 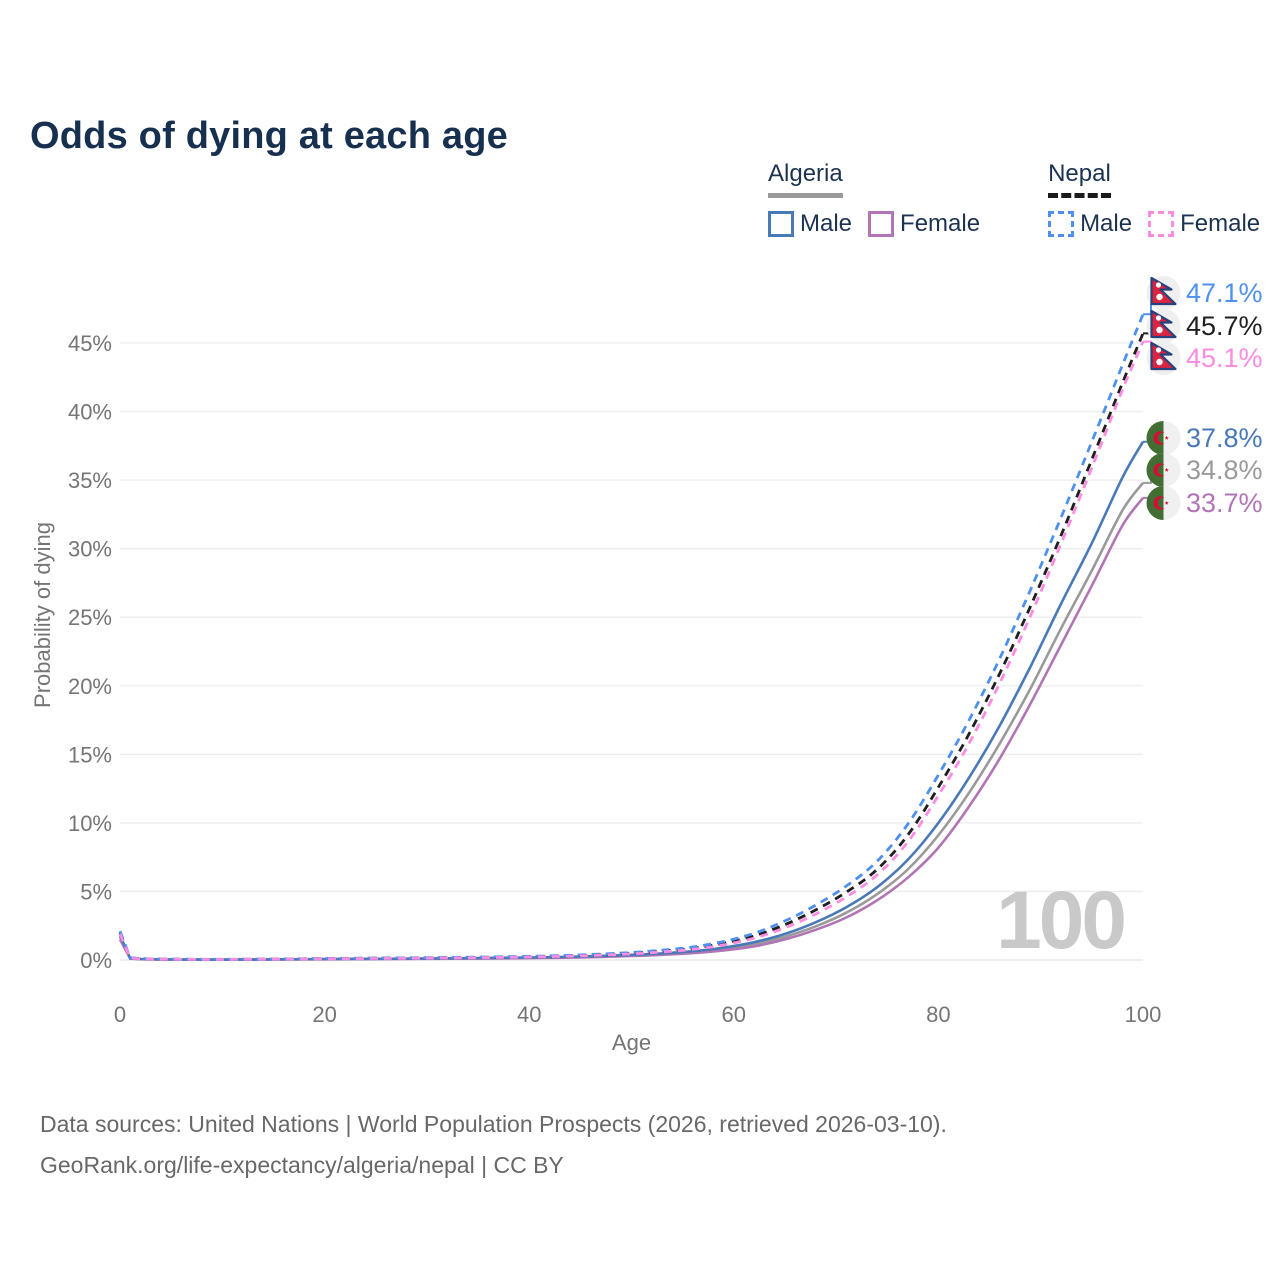 I want to click on legend-items-nepal: Male Female, so click(x=1154, y=224).